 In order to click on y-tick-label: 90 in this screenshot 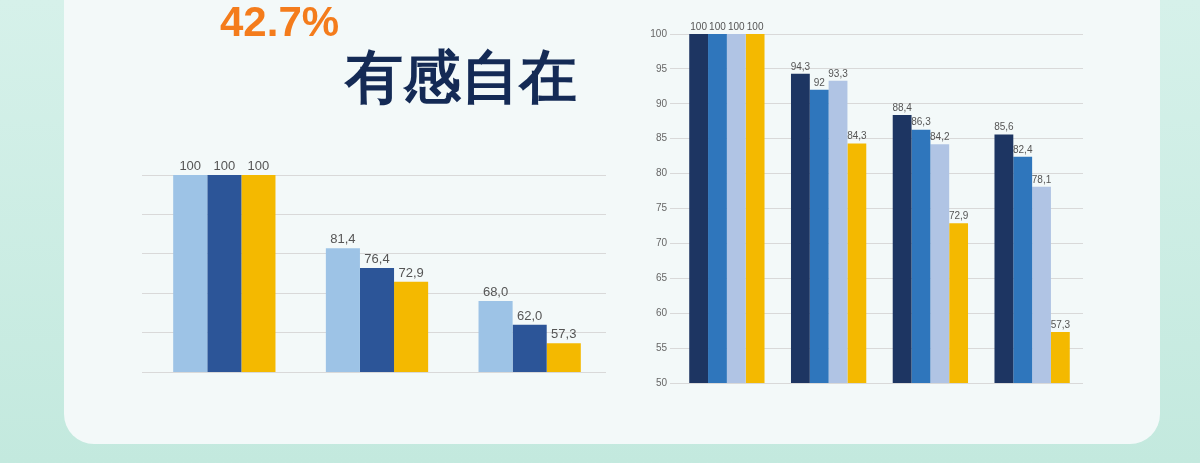, I will do `click(661, 103)`.